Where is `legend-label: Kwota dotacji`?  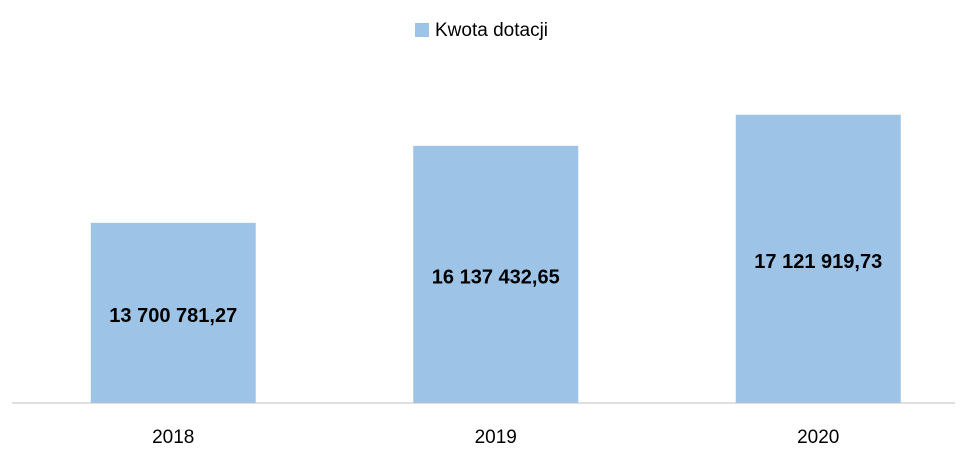
legend-label: Kwota dotacji is located at coordinates (491, 30).